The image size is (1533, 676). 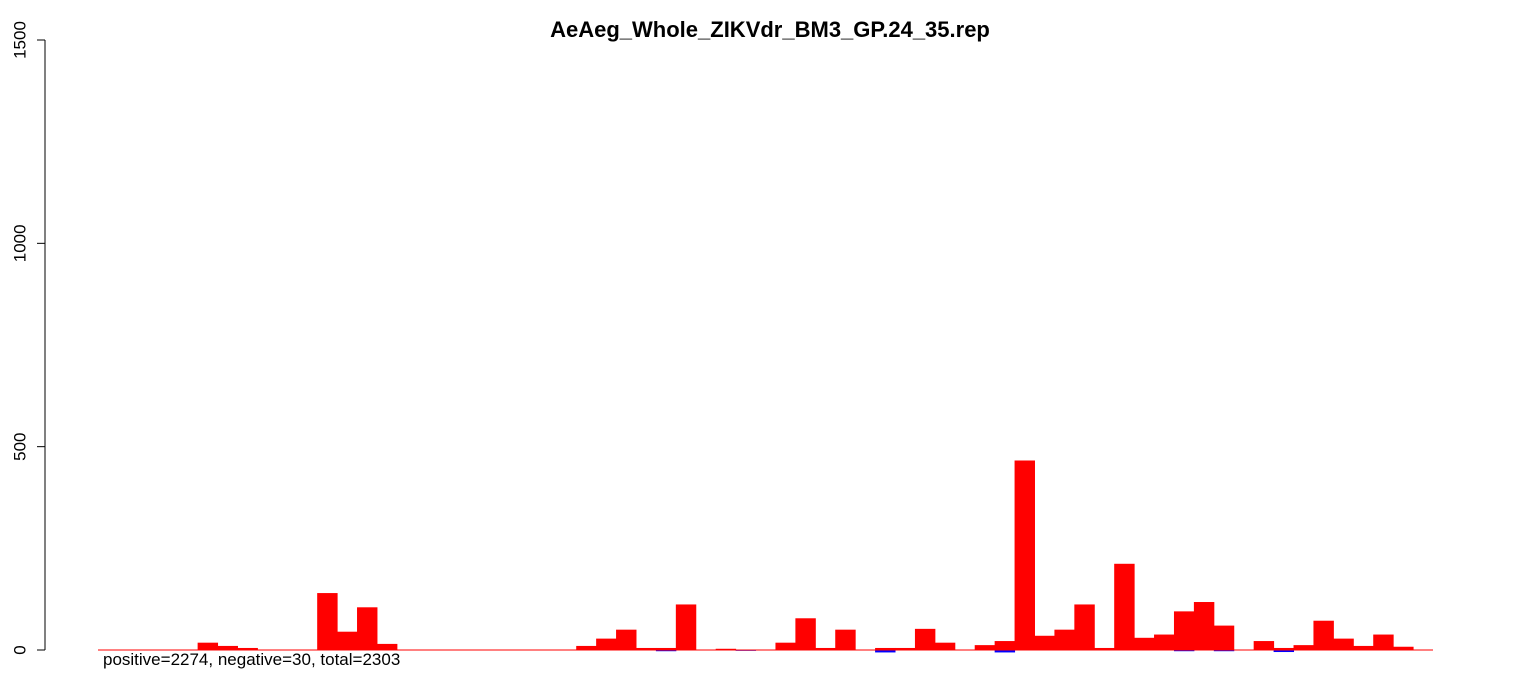 I want to click on y-tick-label: 500, so click(x=19, y=446).